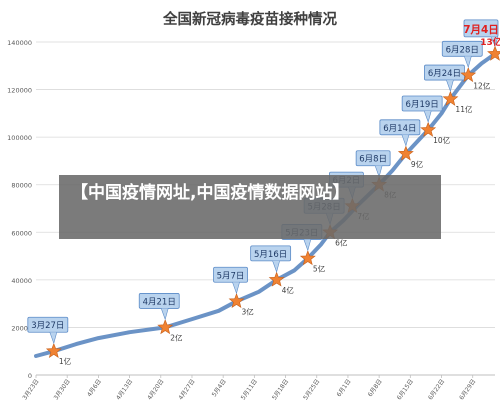 Image resolution: width=500 pixels, height=414 pixels. I want to click on milestone: 4月21日 2亿, so click(160, 317).